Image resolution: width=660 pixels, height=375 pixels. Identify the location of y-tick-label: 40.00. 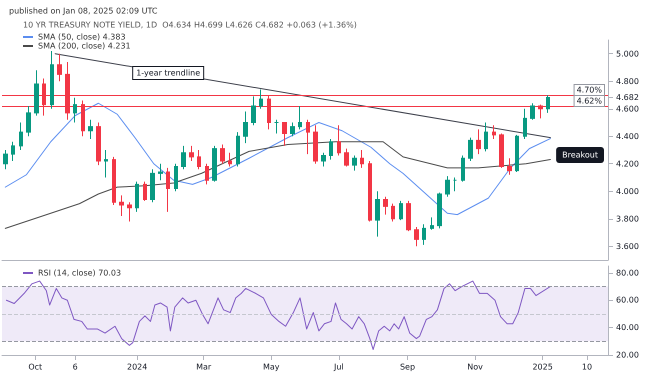
(627, 327).